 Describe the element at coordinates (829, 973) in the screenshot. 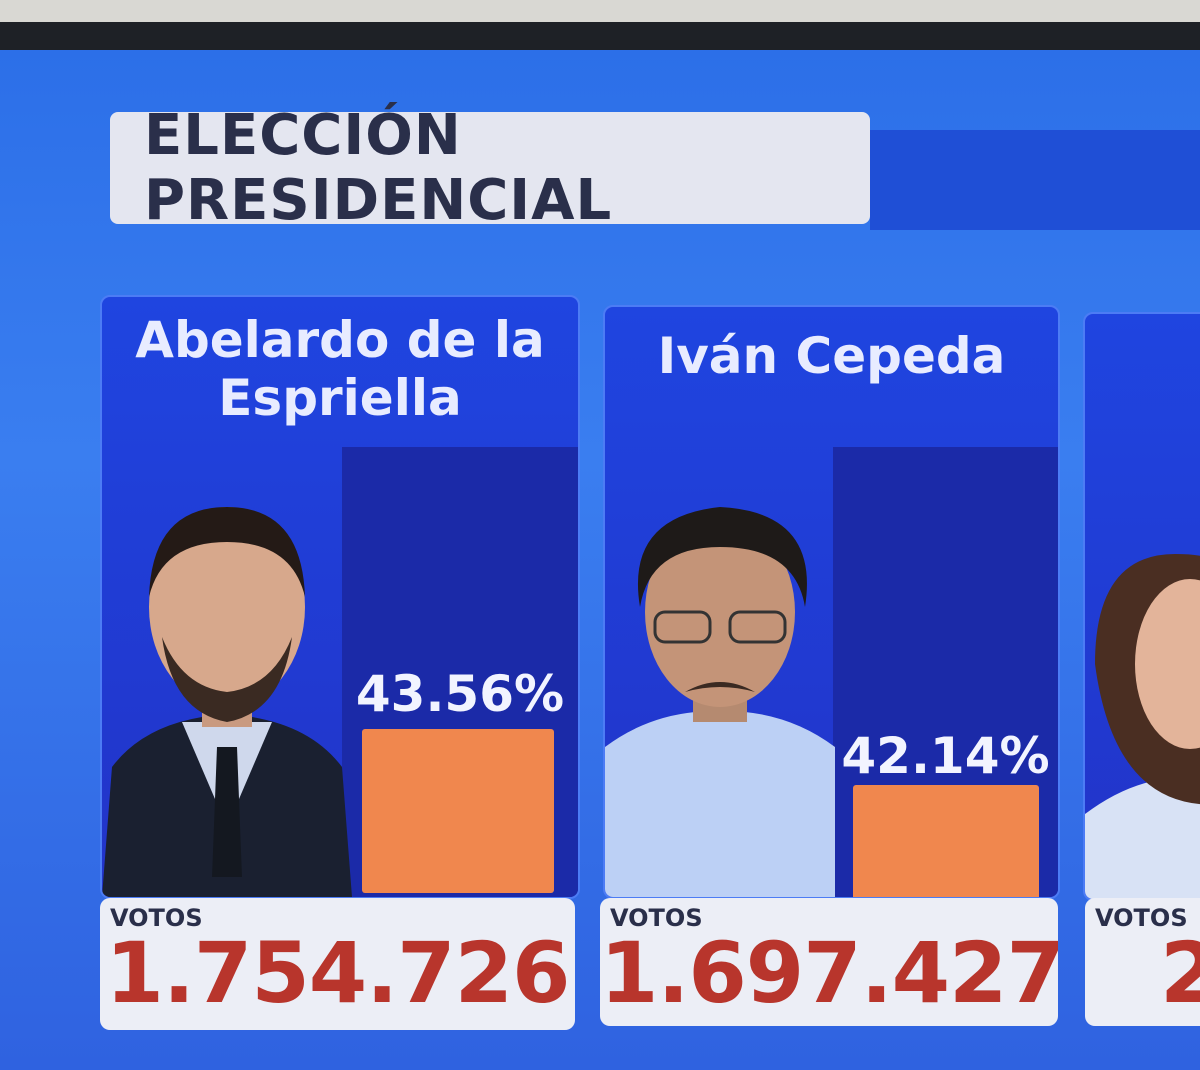

I see `votes: 1.697.427` at that location.